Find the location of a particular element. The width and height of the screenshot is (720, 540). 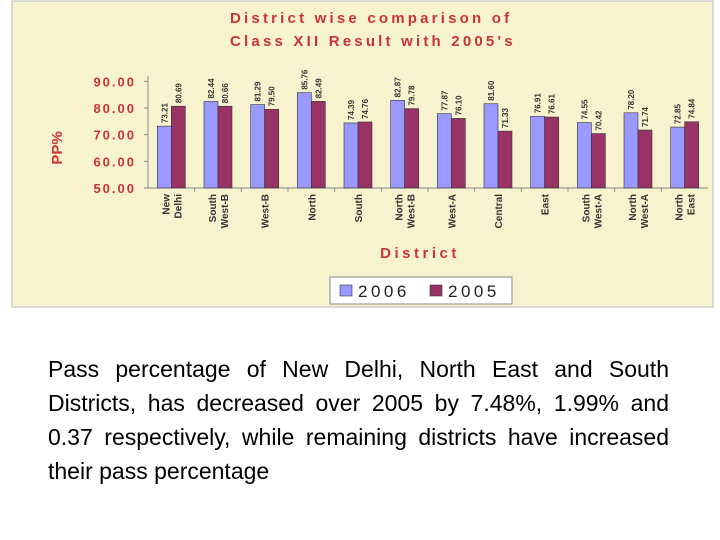

value-label: 77.87 is located at coordinates (444, 100).